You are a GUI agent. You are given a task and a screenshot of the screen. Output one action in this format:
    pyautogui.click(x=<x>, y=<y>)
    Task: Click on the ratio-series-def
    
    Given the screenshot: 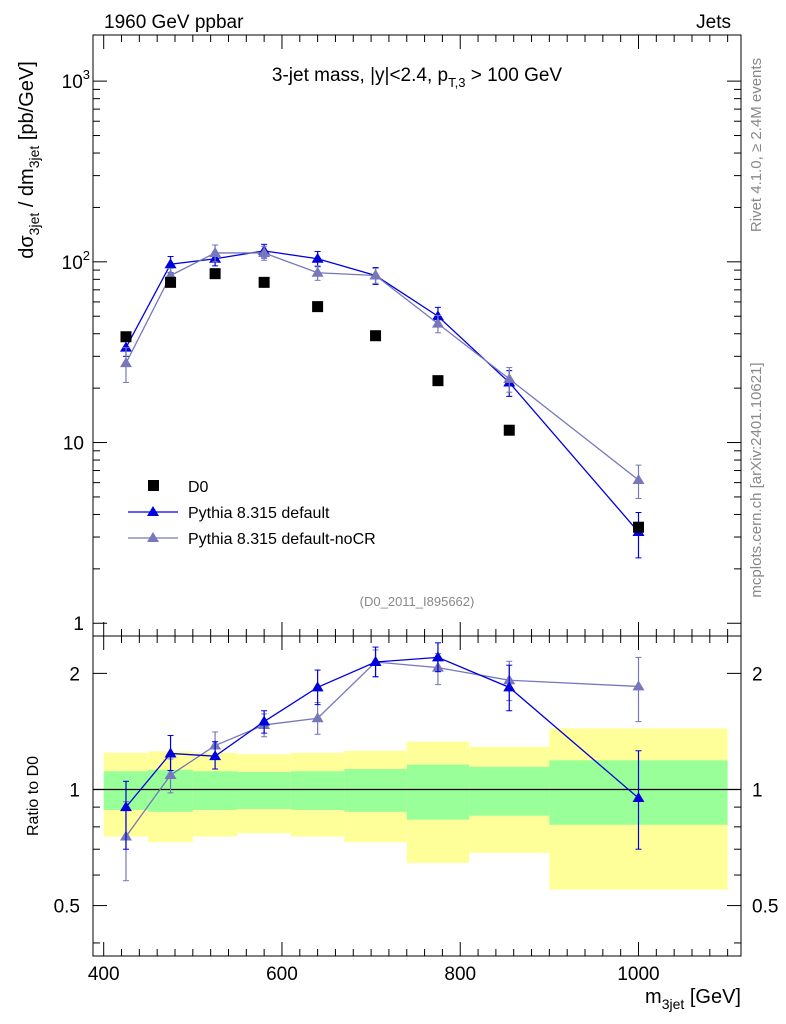 What is the action you would take?
    pyautogui.click(x=382, y=746)
    